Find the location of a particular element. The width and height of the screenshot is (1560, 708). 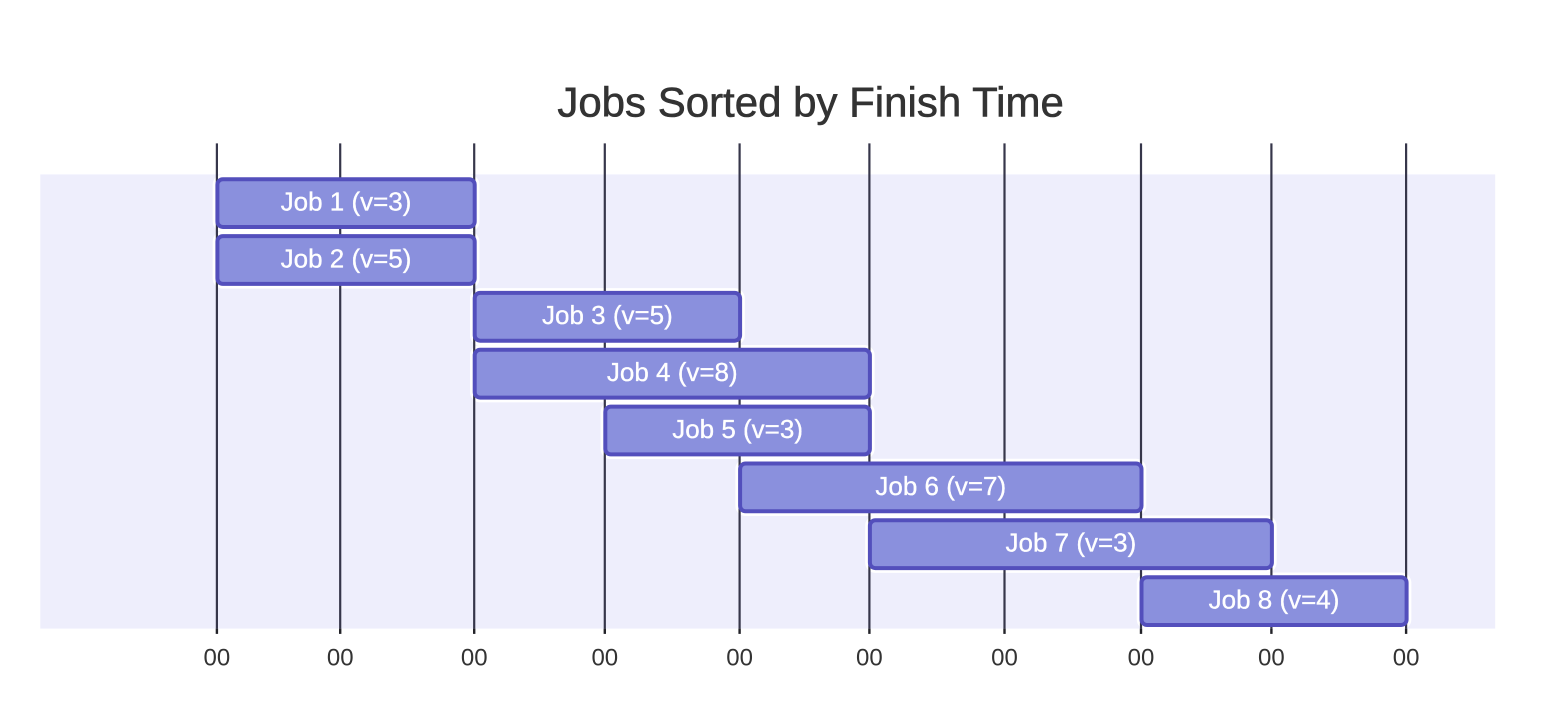

svg-text: Job 8 (v=4) is located at coordinates (1274, 600).